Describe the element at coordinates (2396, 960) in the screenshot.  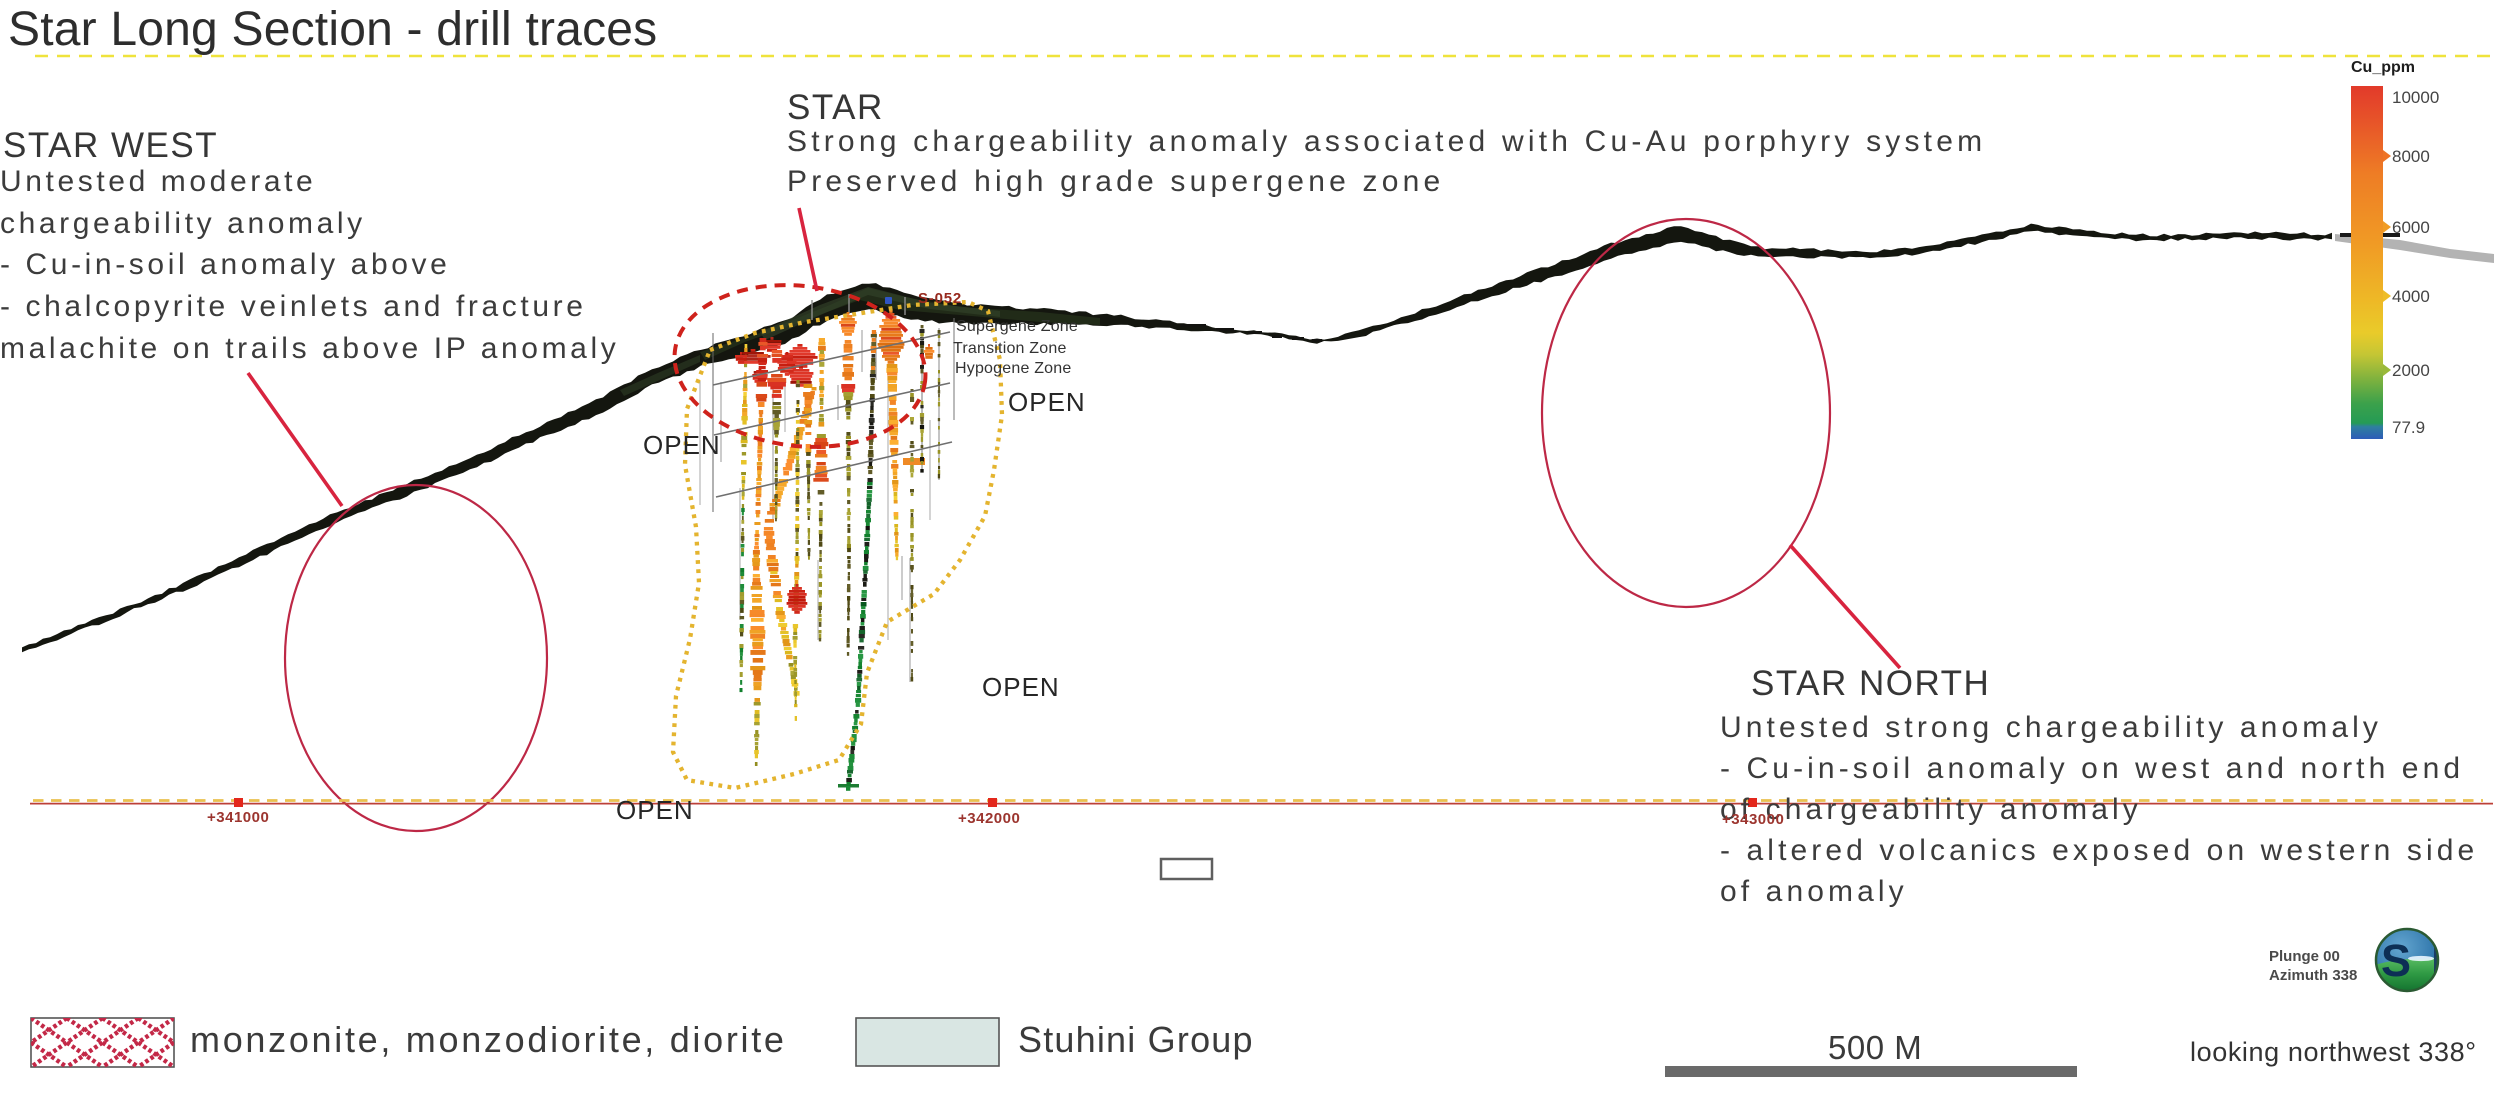
I see `svg-text: S` at that location.